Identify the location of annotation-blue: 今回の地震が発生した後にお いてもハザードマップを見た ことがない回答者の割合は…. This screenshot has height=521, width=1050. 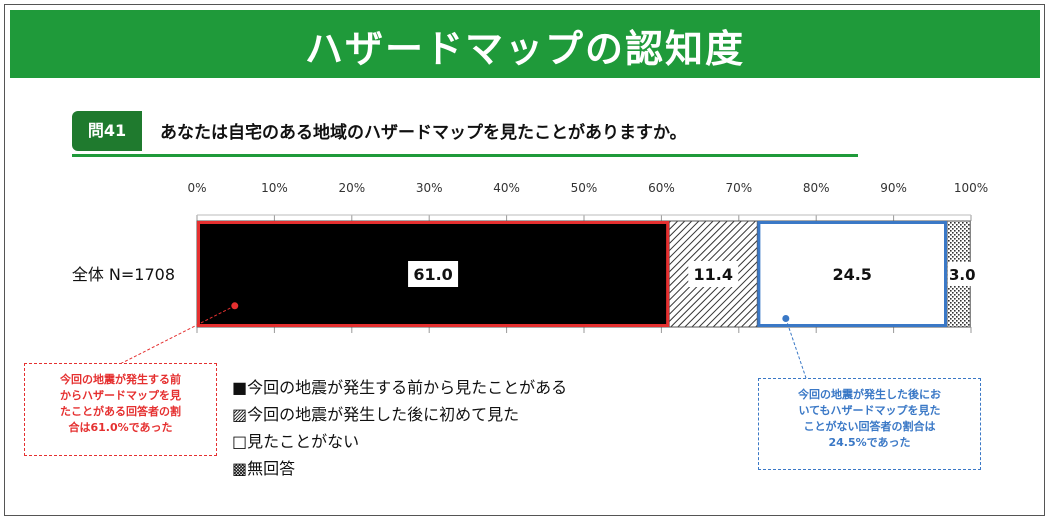
(869, 424).